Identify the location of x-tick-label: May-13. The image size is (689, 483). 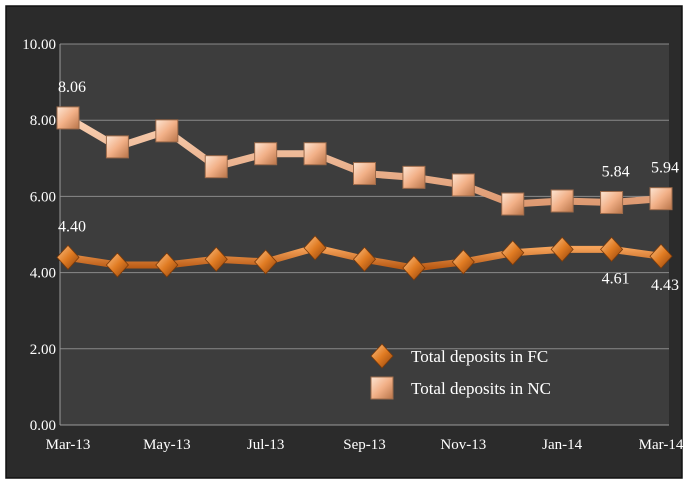
(167, 445).